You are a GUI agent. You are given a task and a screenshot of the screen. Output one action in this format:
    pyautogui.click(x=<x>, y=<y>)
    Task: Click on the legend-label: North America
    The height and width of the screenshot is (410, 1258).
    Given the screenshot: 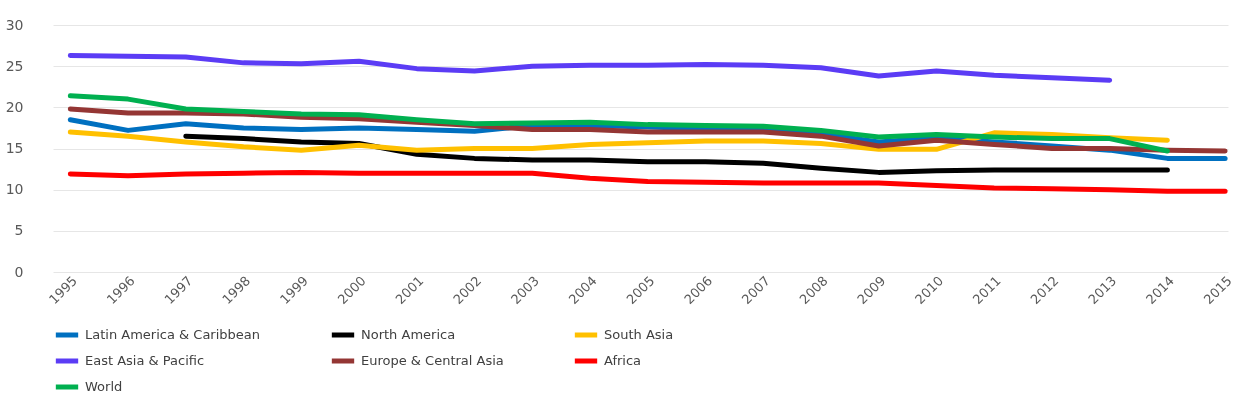 What is the action you would take?
    pyautogui.click(x=408, y=334)
    